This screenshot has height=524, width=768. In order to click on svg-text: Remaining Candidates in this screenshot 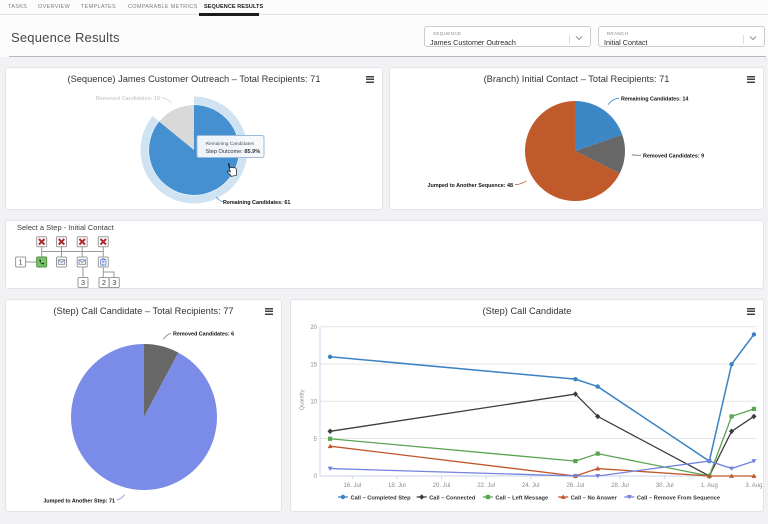, I will do `click(230, 144)`.